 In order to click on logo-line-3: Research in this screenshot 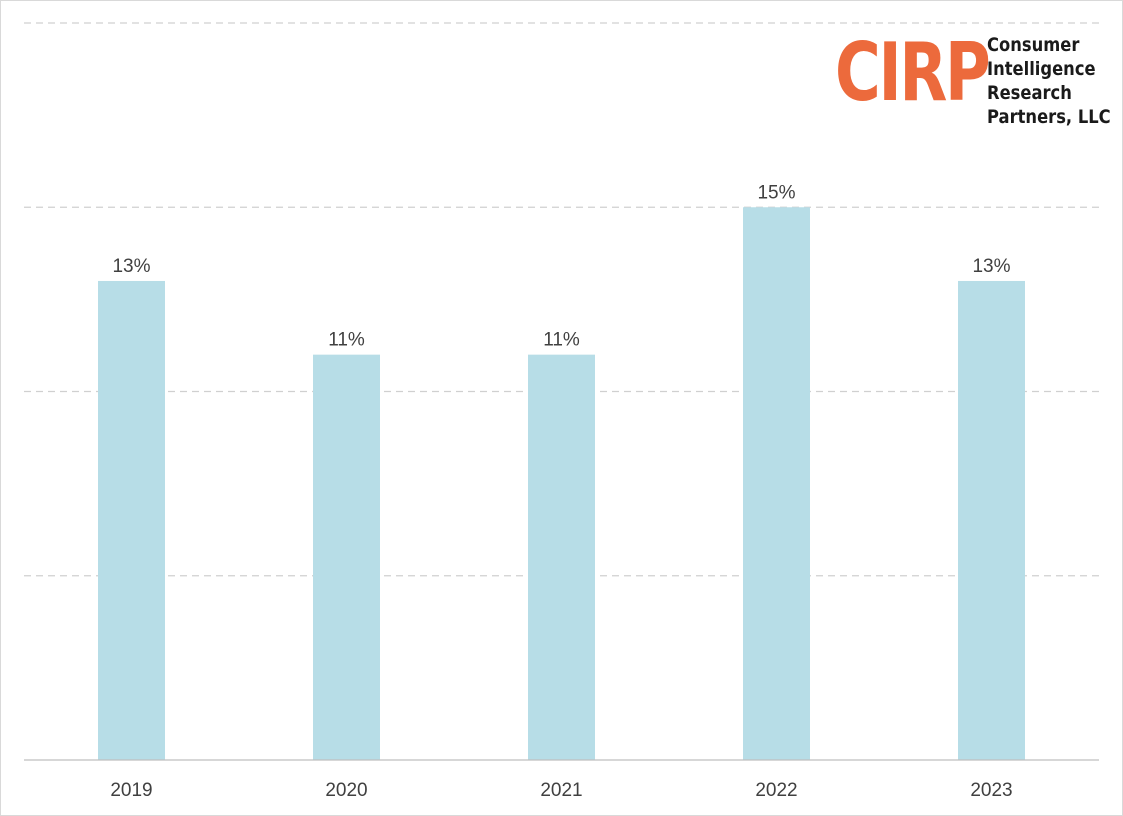, I will do `click(1029, 93)`.